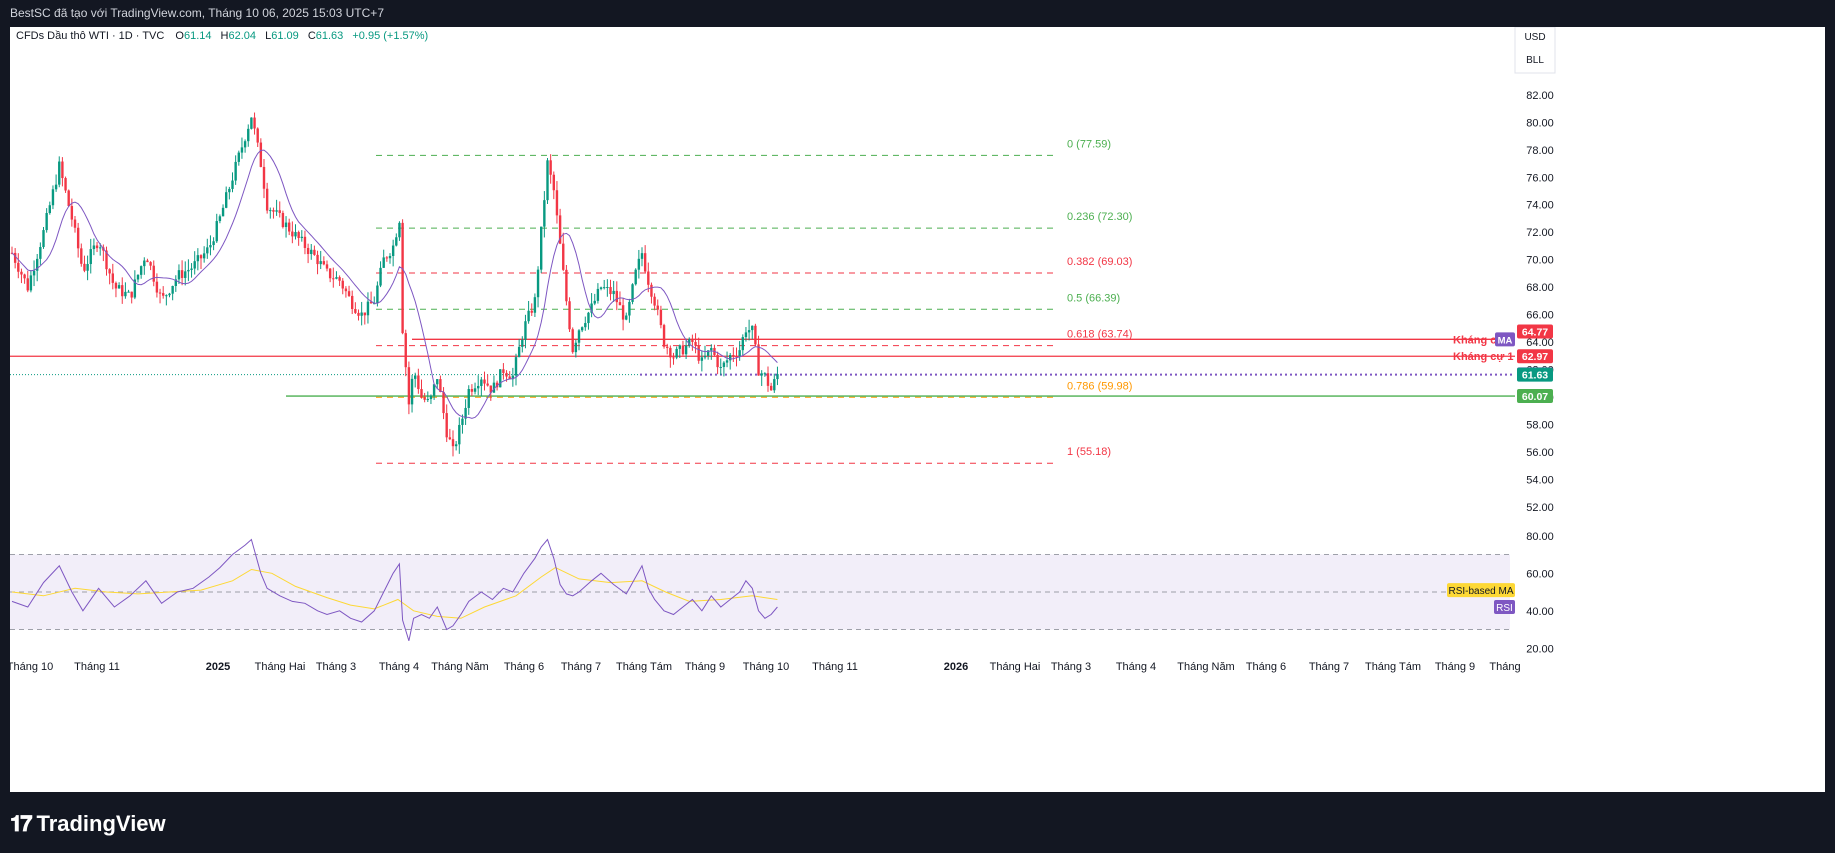 The image size is (1835, 853). Describe the element at coordinates (1089, 452) in the screenshot. I see `fib-level-label: 1 (55.18)` at that location.